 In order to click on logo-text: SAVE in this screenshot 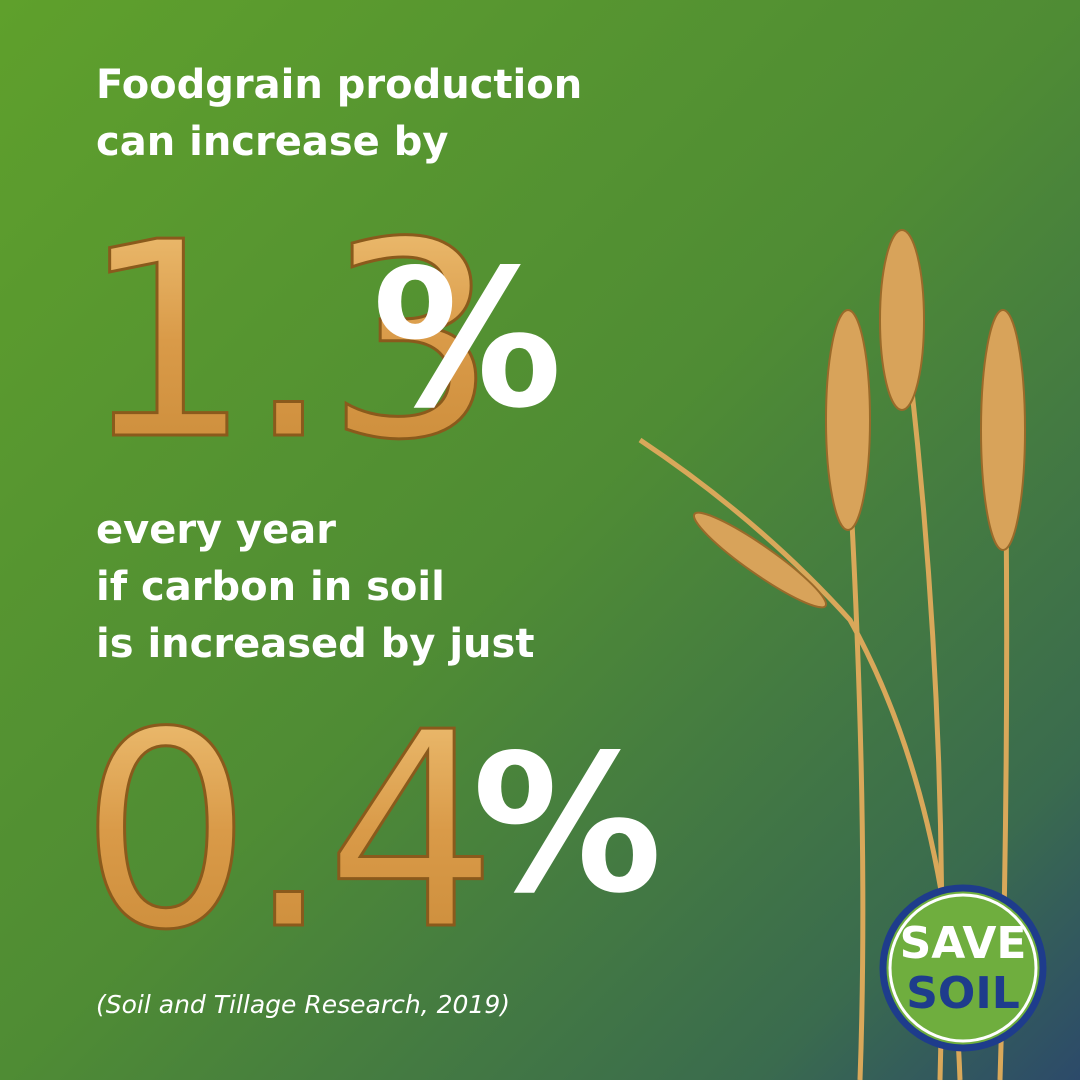, I will do `click(963, 943)`.